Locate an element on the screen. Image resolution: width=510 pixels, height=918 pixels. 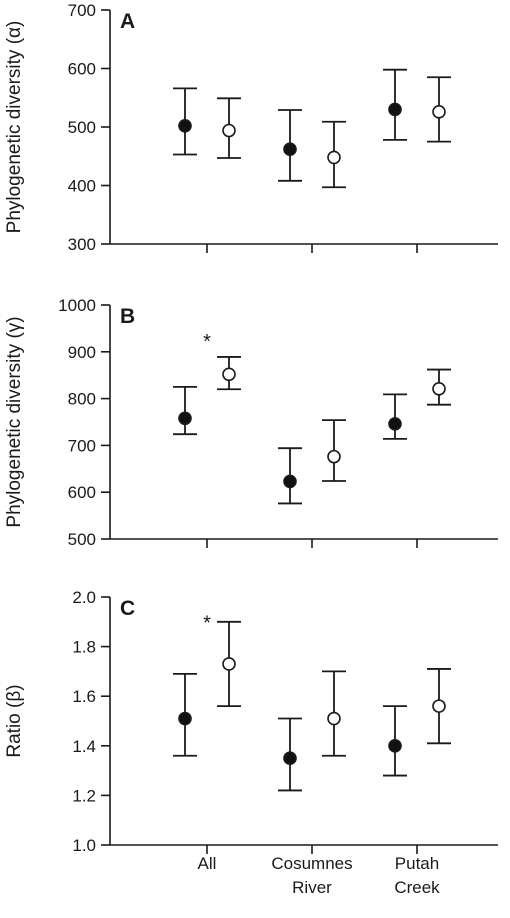
y-tick-label: 2.0 is located at coordinates (84, 597).